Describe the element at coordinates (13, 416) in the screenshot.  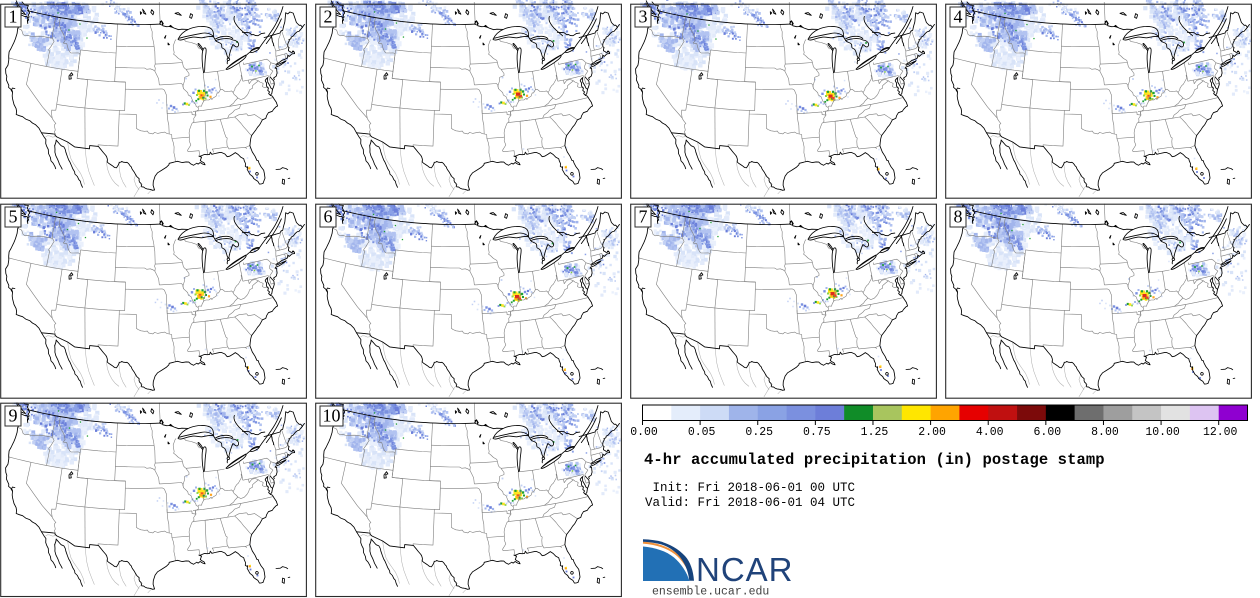
I see `svg-text: 9` at that location.